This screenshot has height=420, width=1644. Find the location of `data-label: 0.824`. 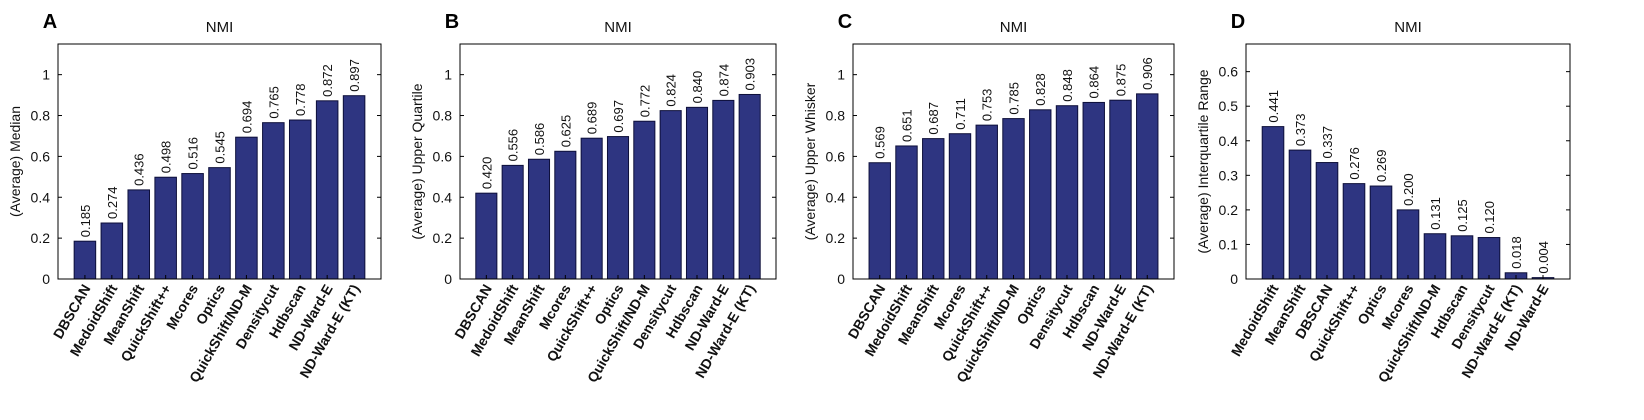

data-label: 0.824 is located at coordinates (671, 90).